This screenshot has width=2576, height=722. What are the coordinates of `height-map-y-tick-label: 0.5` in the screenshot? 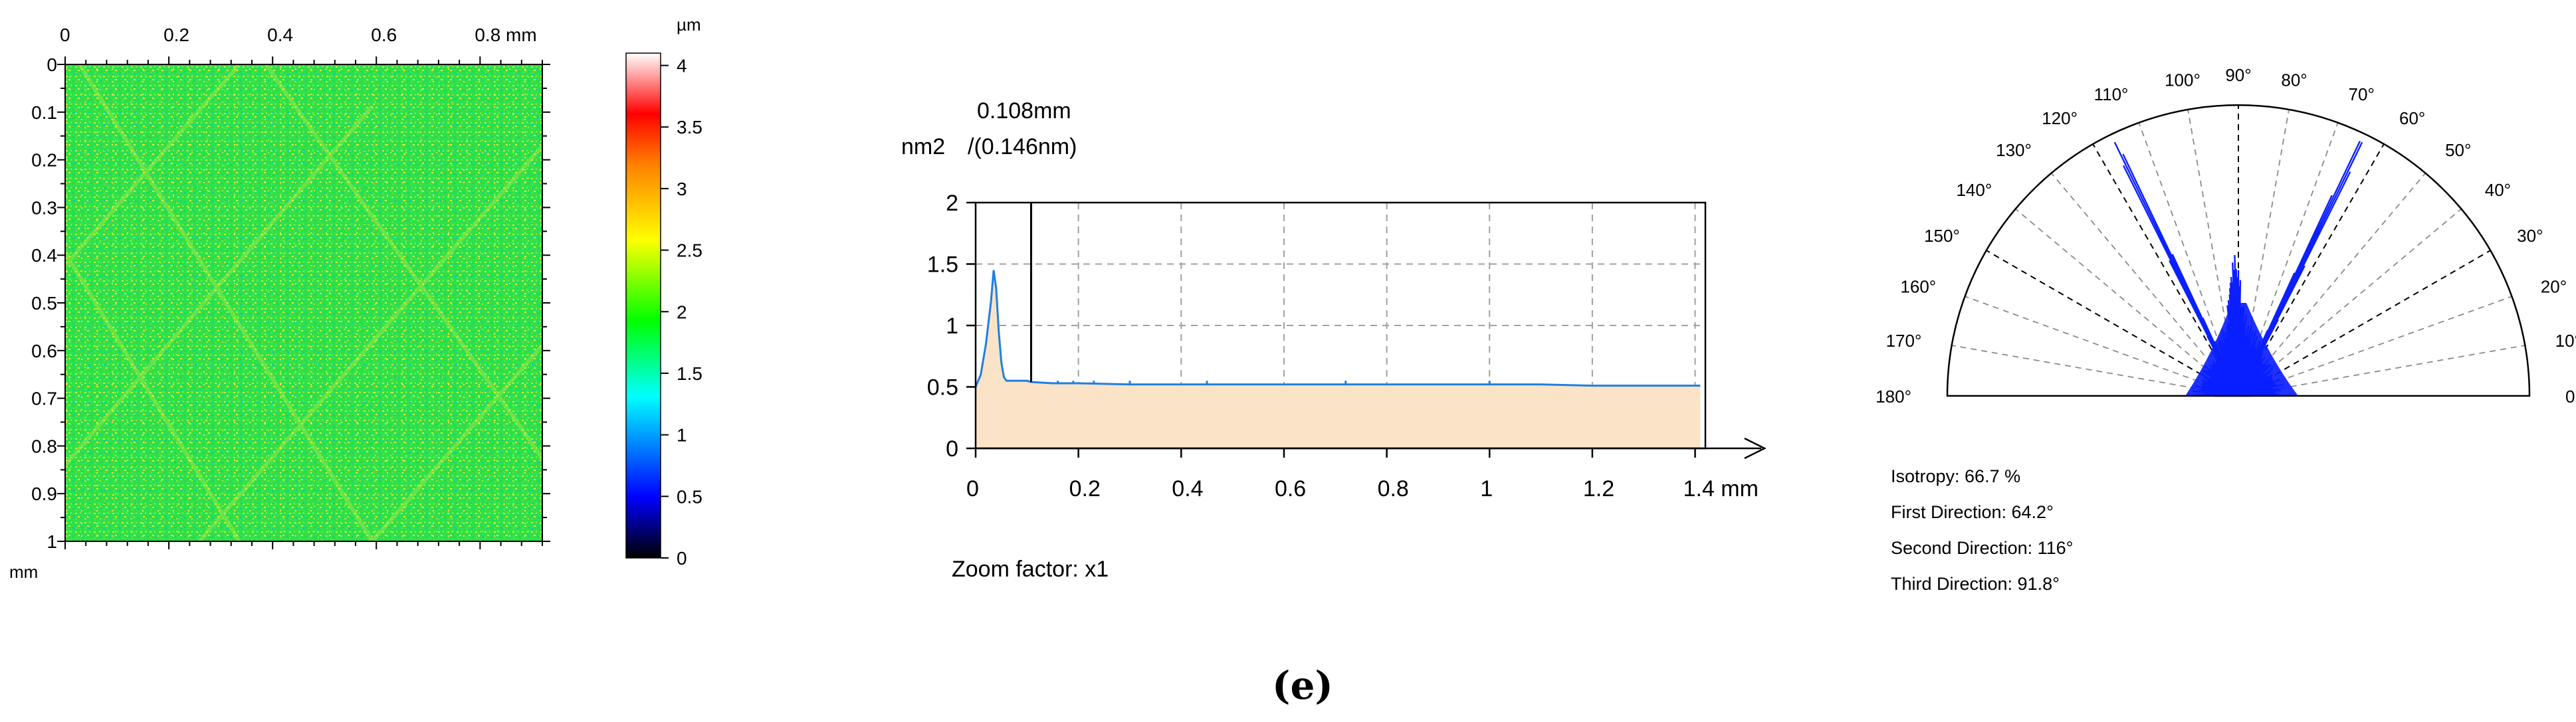 It's located at (44, 303).